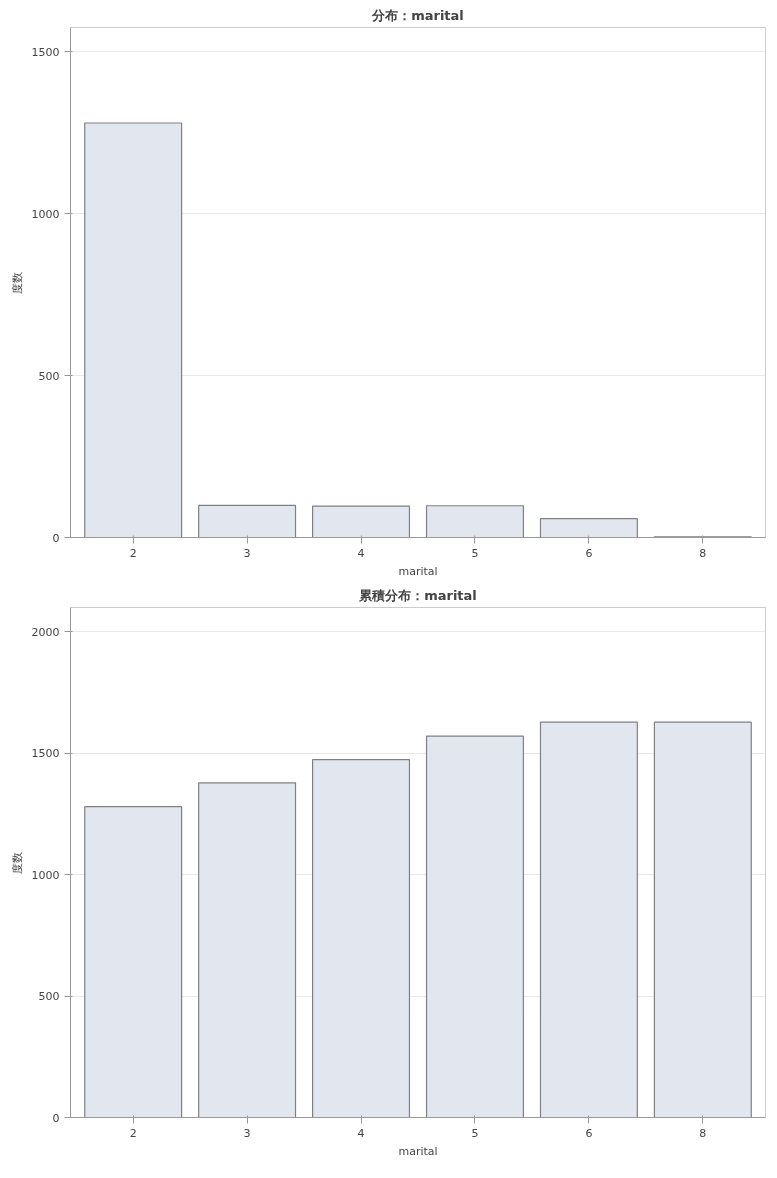 This screenshot has height=1178, width=777. I want to click on chart-title: 分布：marital, so click(417, 15).